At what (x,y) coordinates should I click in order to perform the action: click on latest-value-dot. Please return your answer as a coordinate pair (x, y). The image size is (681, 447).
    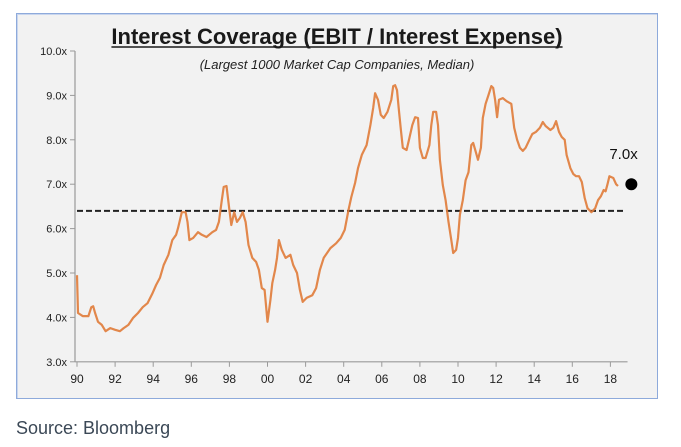
    Looking at the image, I should click on (631, 184).